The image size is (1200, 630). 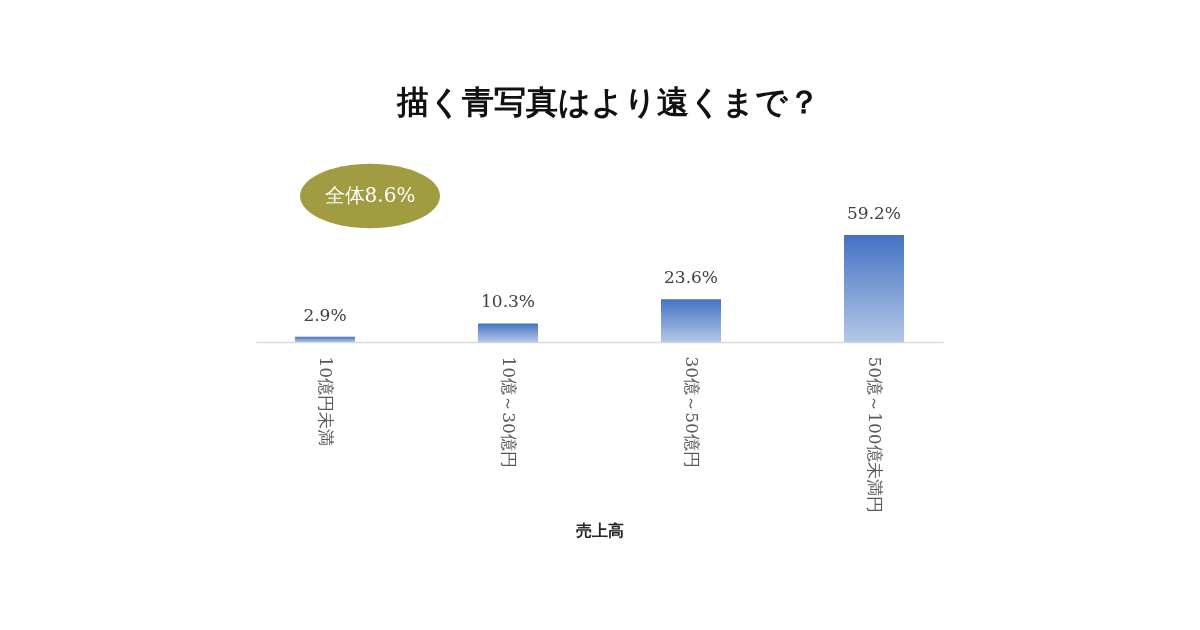 I want to click on chart-title: 描く青写真はより遠くまで？, so click(x=608, y=102).